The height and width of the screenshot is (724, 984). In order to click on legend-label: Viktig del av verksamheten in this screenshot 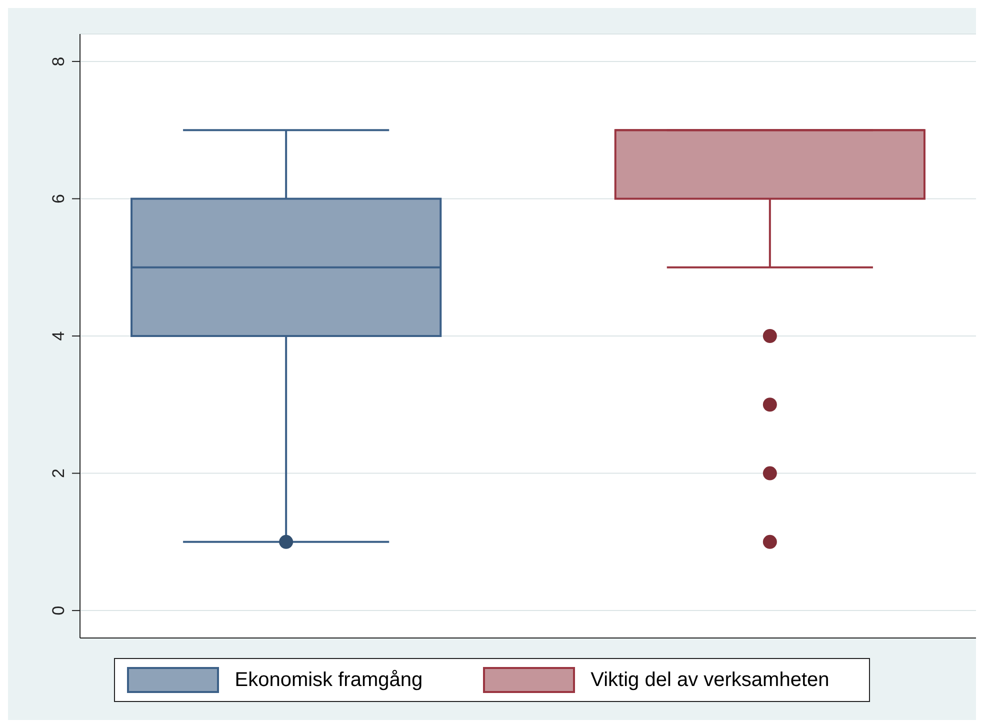, I will do `click(710, 680)`.